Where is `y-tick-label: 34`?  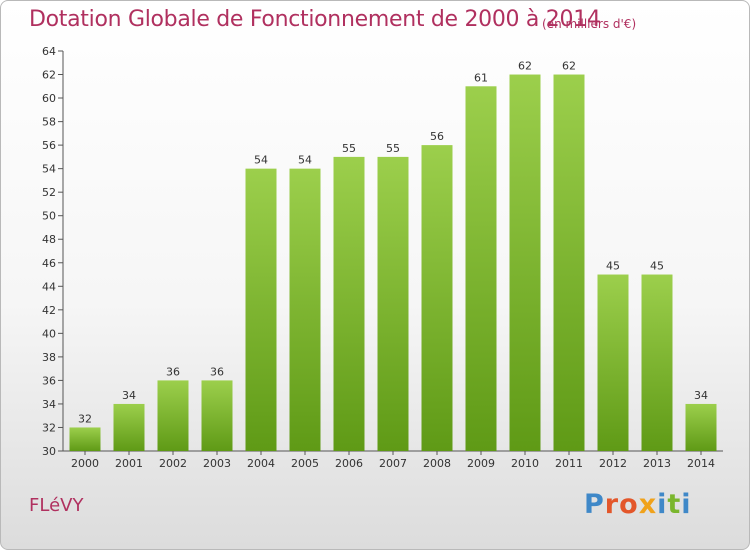
y-tick-label: 34 is located at coordinates (49, 404).